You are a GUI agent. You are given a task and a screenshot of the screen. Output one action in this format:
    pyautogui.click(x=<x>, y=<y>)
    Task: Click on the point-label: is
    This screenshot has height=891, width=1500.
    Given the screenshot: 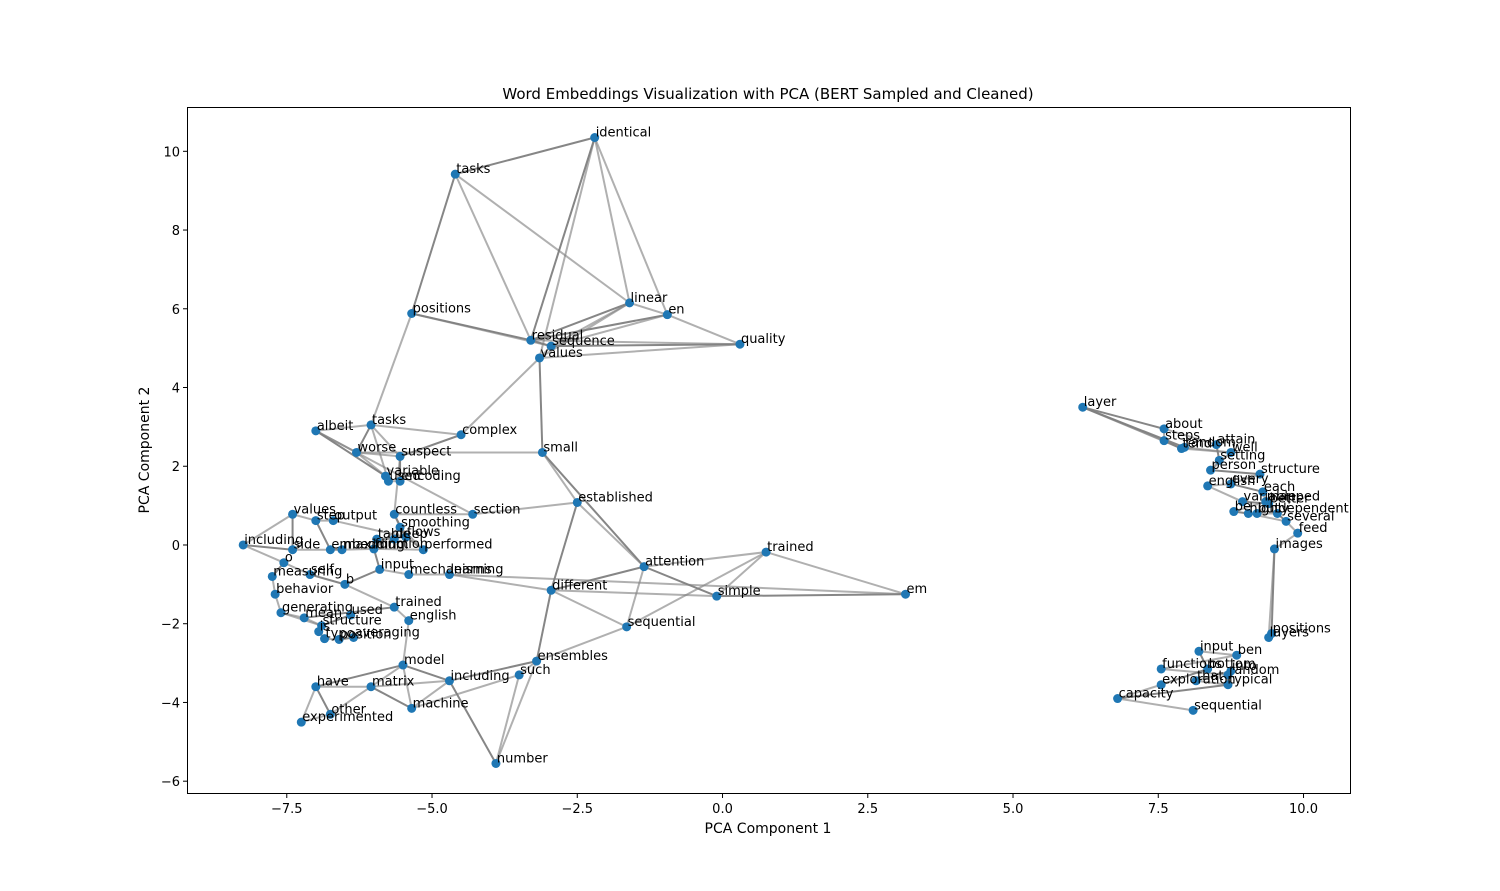 What is the action you would take?
    pyautogui.click(x=325, y=627)
    